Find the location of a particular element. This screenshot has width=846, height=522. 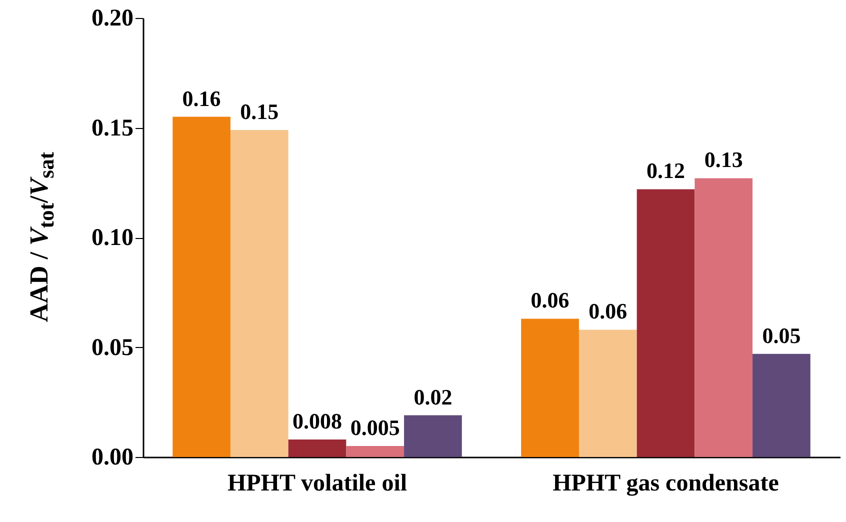

data-label: 0.05 is located at coordinates (781, 335).